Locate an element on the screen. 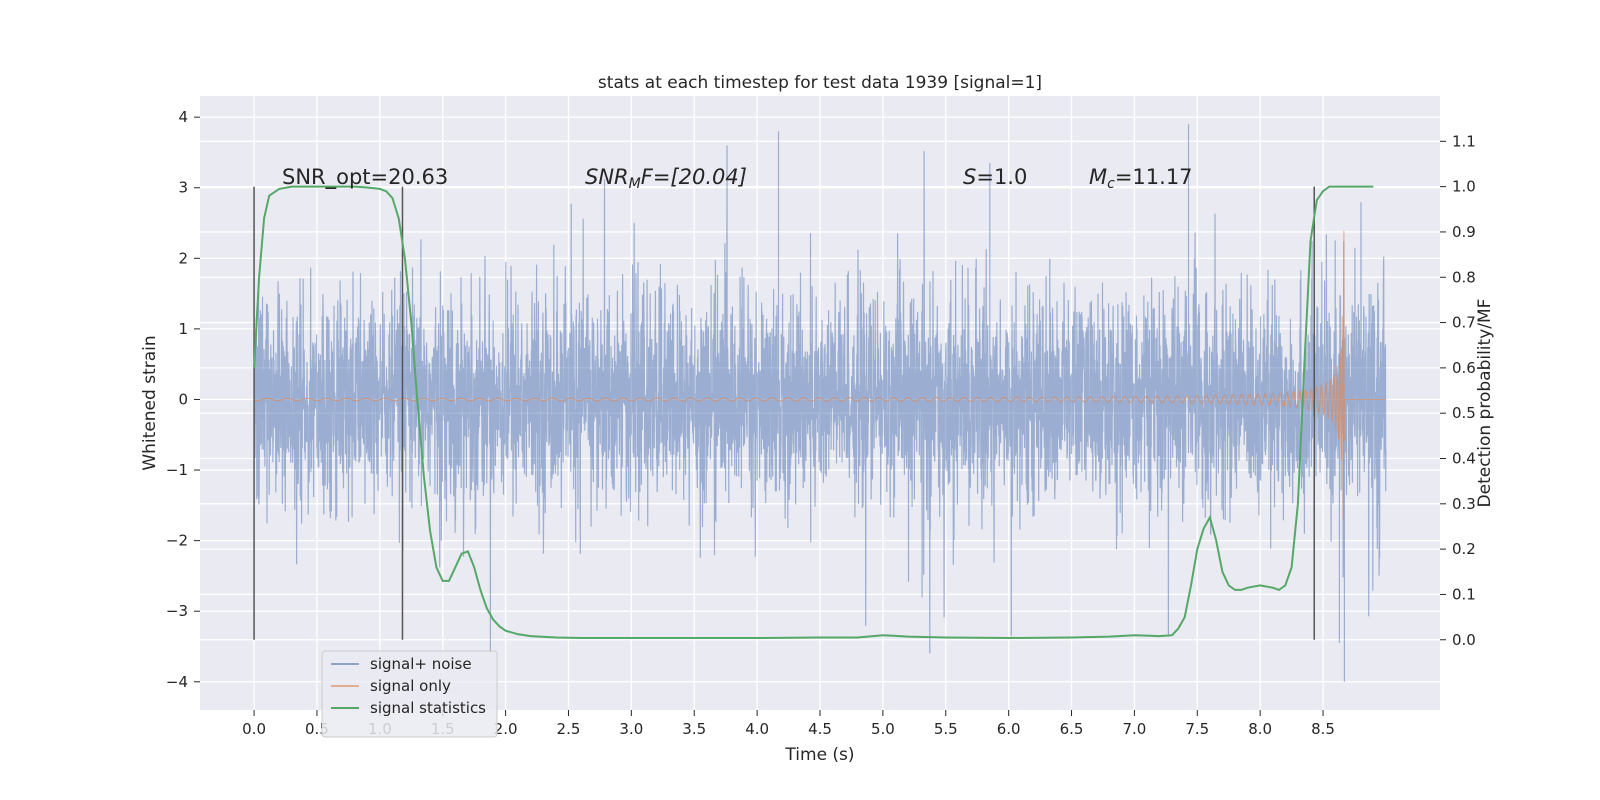 This screenshot has height=800, width=1600. y2-tick-label: 0.6 is located at coordinates (1464, 368).